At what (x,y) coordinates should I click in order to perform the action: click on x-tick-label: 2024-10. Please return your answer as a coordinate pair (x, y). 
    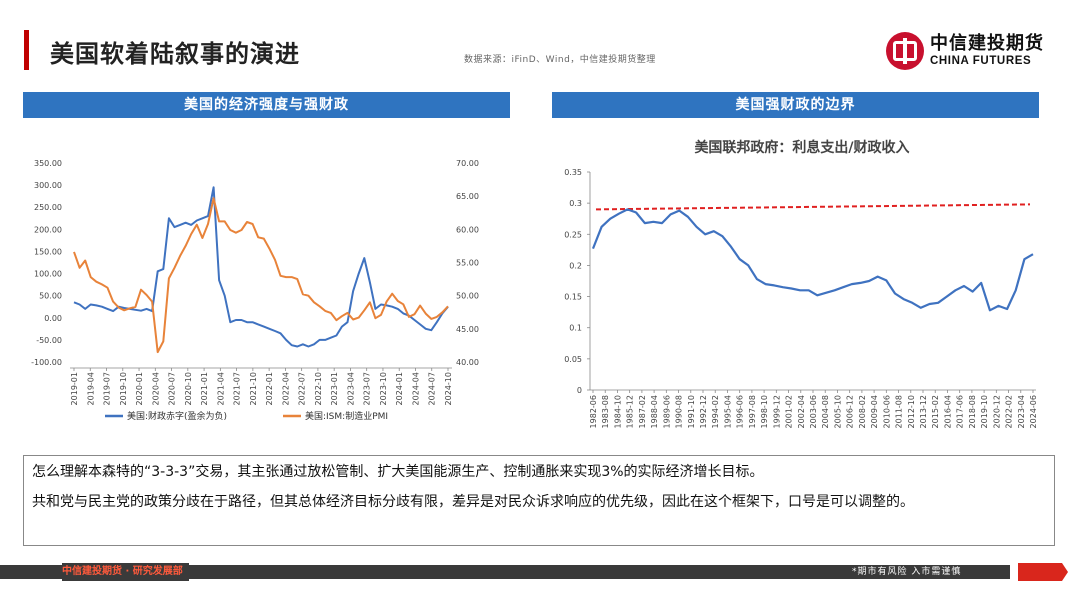
    Looking at the image, I should click on (448, 388).